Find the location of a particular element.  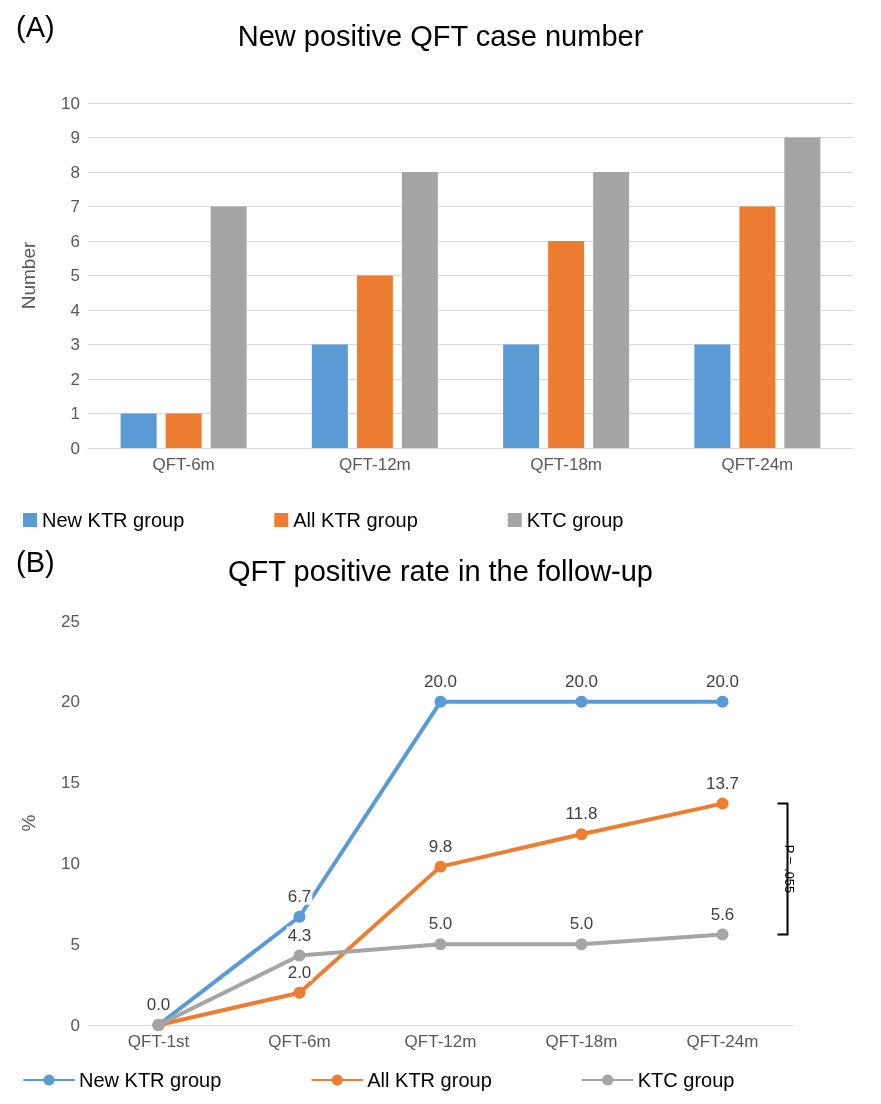

y-tick-label: 9 is located at coordinates (75, 137).